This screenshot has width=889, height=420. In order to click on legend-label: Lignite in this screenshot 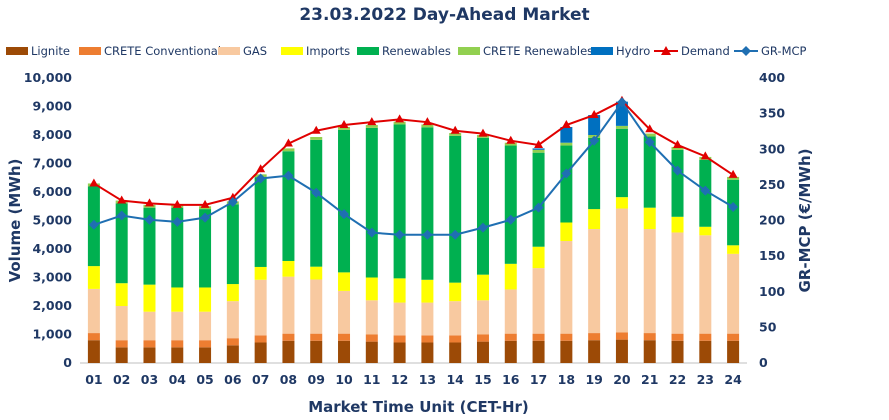, I will do `click(50, 51)`.